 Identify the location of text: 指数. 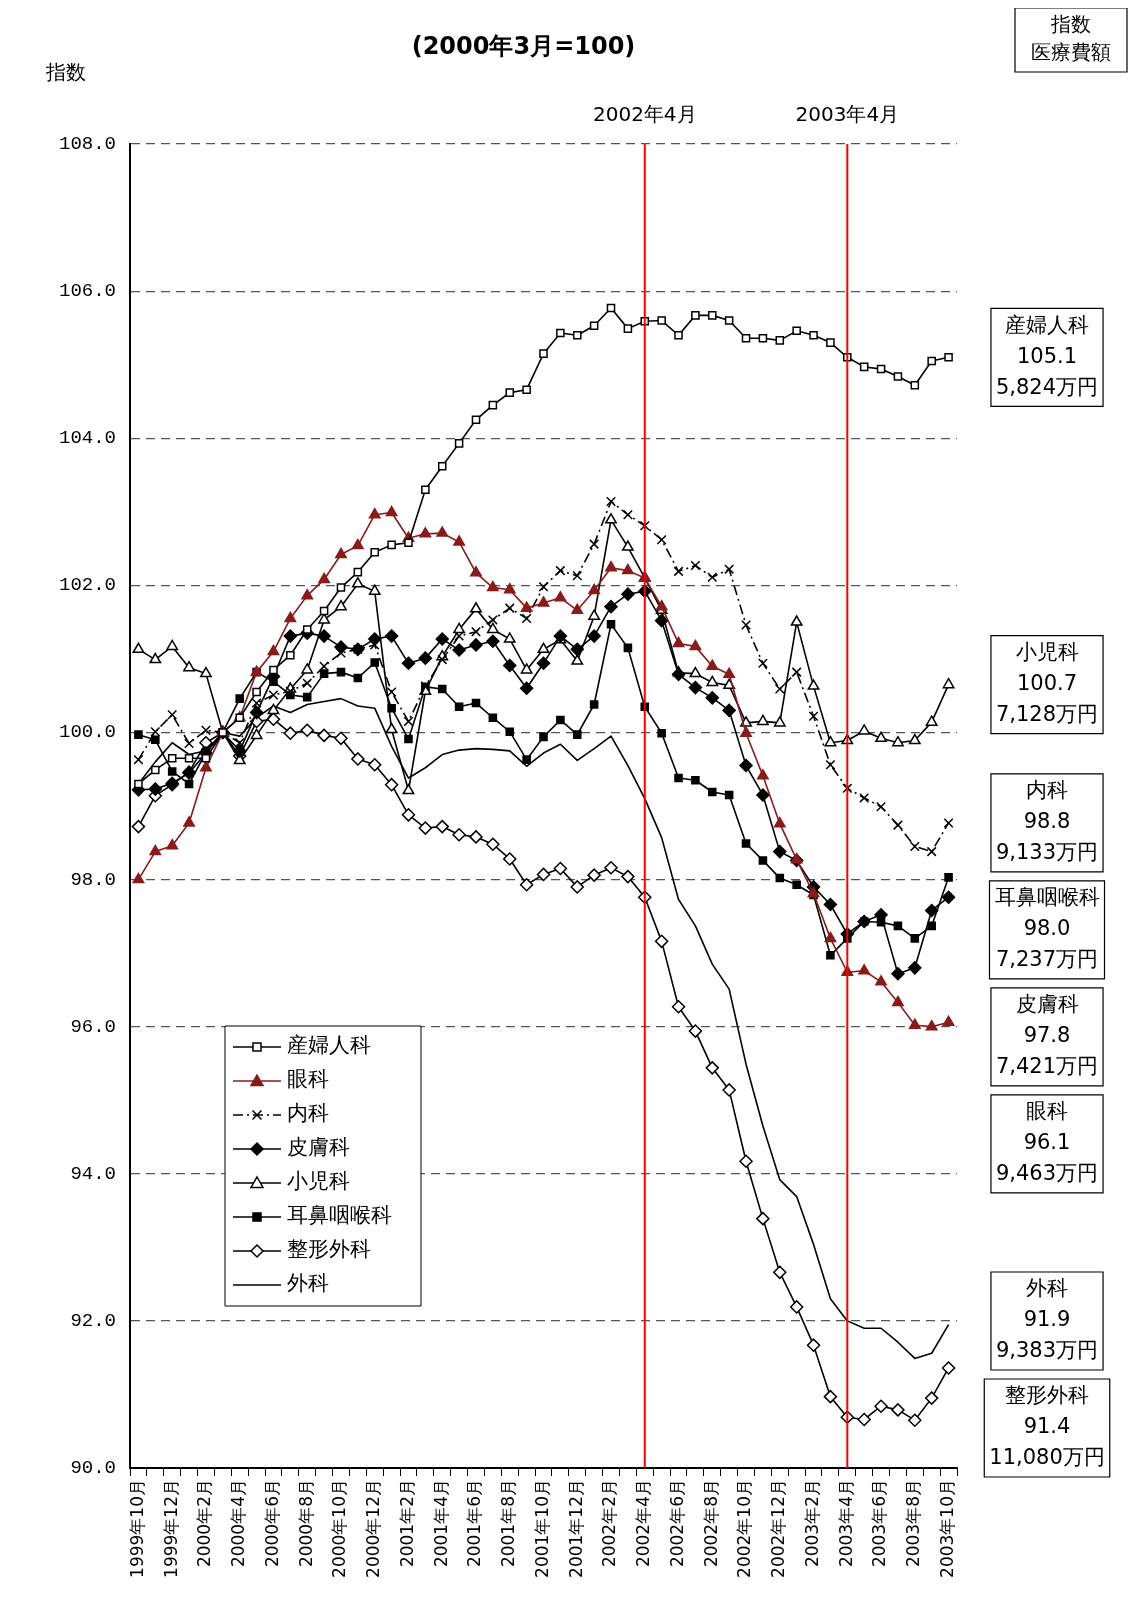
(1070, 24).